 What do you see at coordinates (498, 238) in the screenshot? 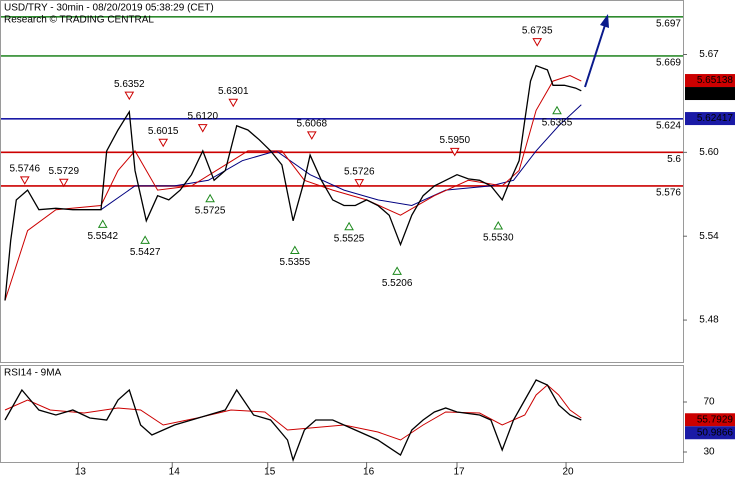
I see `pivot-label: 5.5530` at bounding box center [498, 238].